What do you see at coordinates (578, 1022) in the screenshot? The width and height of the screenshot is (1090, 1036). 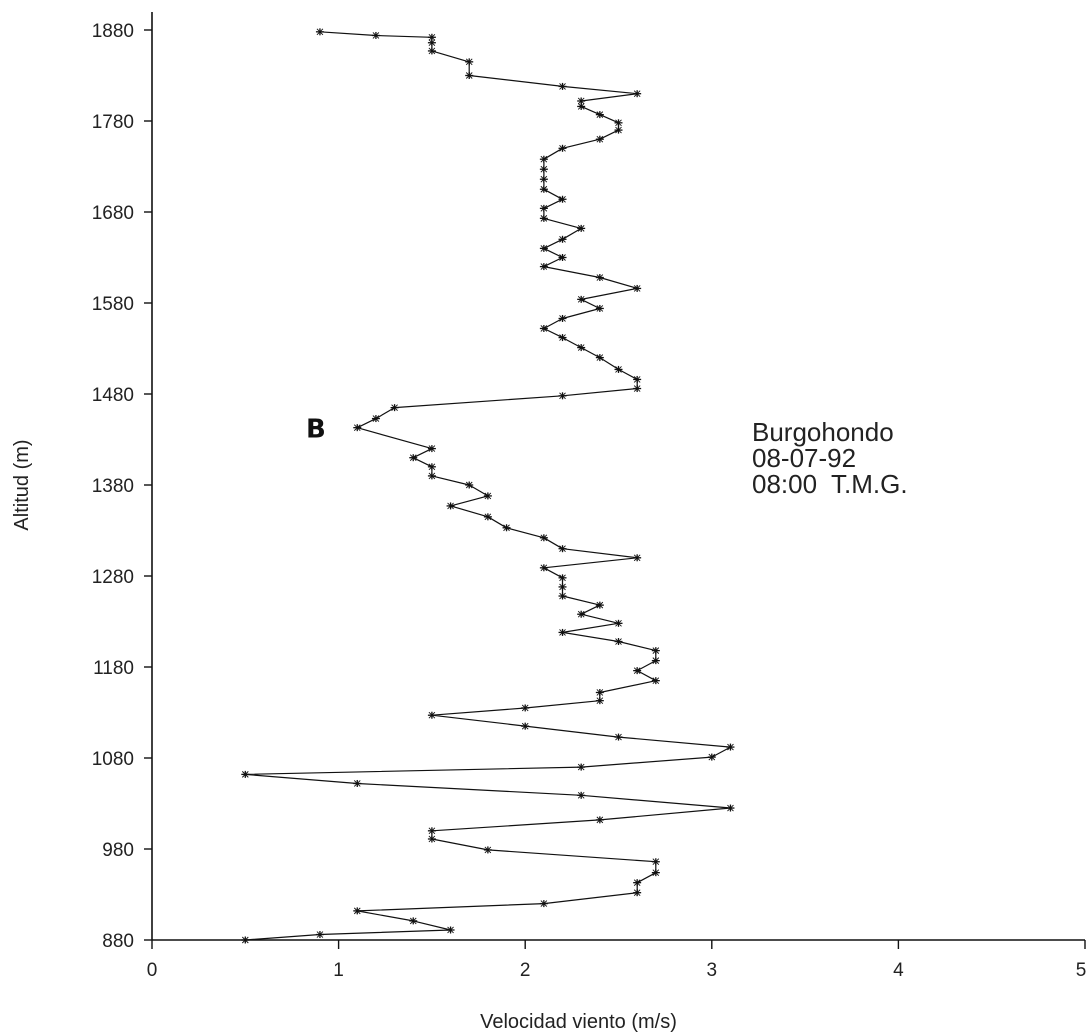 I see `x-axis-title: Velocidad viento (m/s)` at bounding box center [578, 1022].